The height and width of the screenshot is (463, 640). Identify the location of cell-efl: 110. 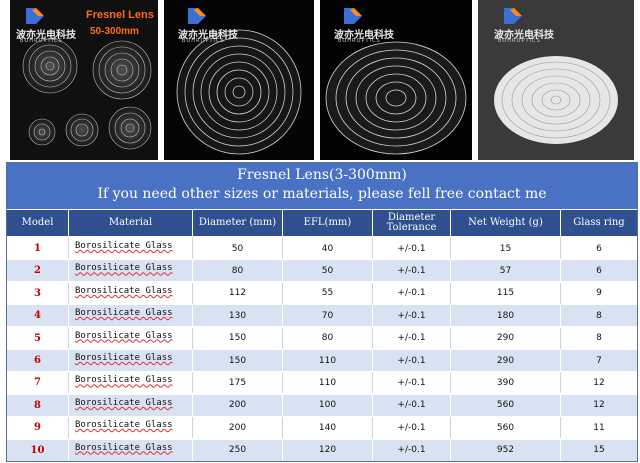
(328, 383).